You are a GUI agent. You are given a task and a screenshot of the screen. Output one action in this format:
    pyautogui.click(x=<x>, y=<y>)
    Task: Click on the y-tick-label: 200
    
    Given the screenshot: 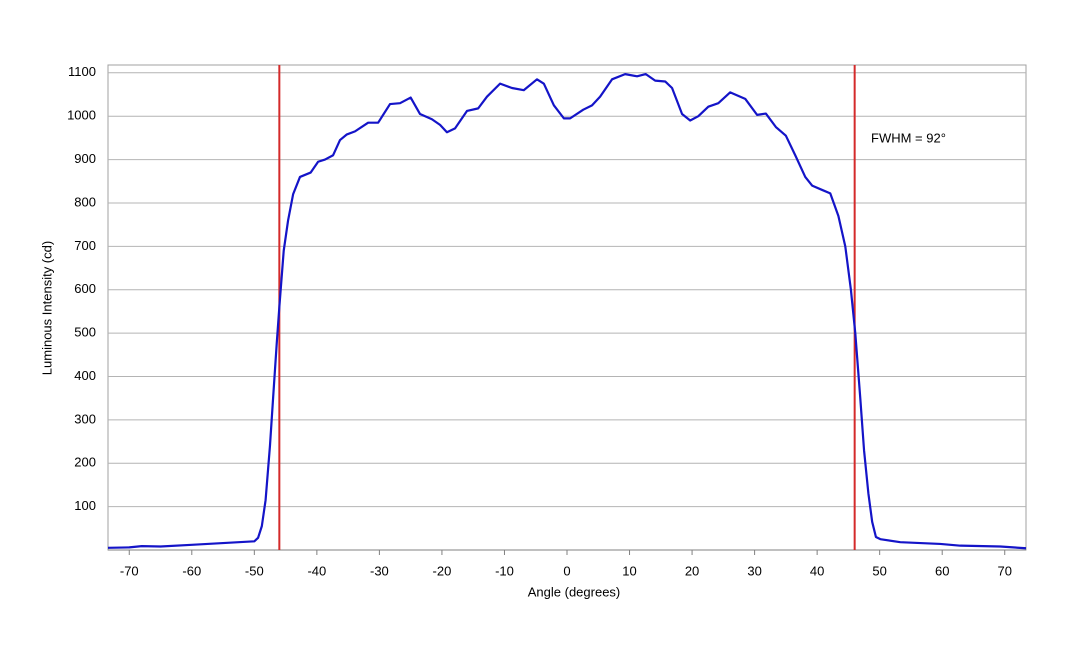 What is the action you would take?
    pyautogui.click(x=85, y=462)
    